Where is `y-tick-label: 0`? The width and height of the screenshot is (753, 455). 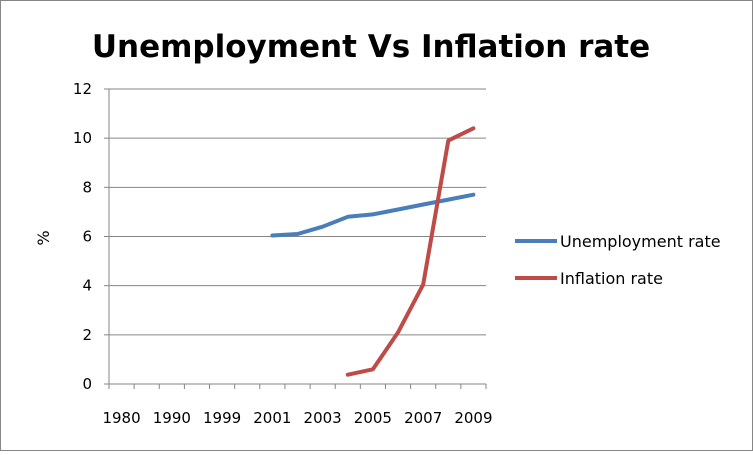 y-tick-label: 0 is located at coordinates (87, 384).